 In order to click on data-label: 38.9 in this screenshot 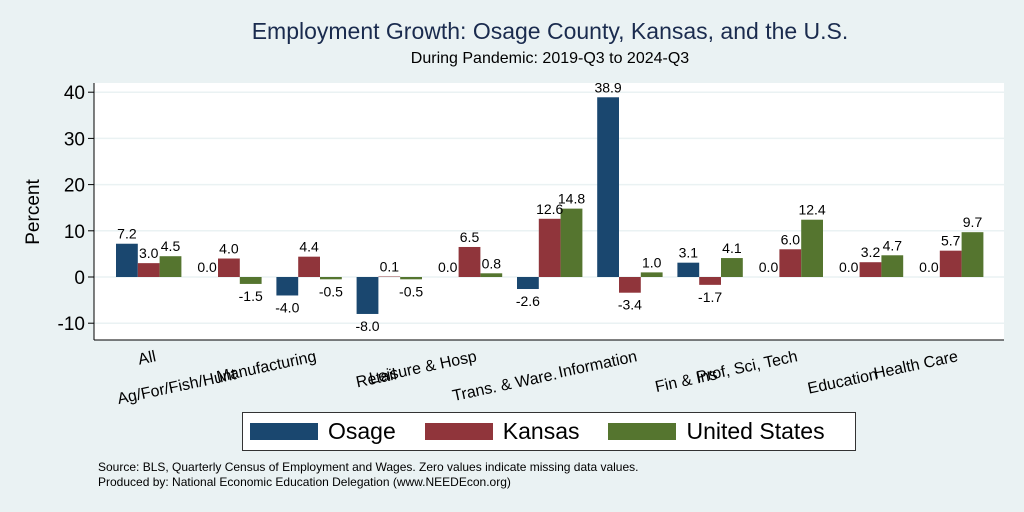, I will do `click(607, 87)`.